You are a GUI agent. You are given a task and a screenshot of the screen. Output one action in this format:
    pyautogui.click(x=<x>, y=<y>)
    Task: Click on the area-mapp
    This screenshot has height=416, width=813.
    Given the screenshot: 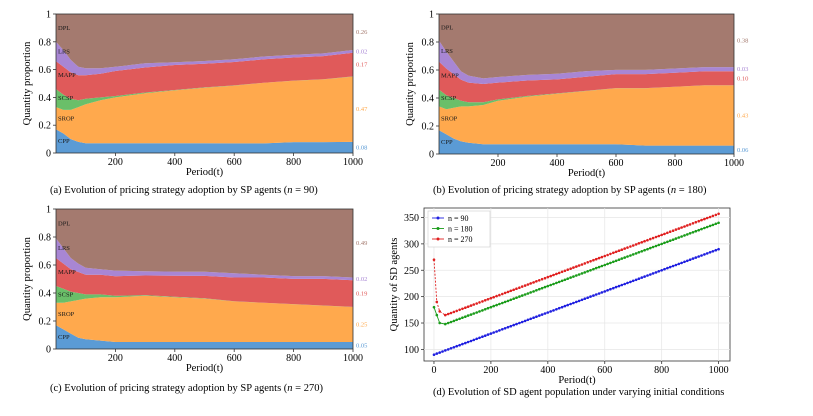 What is the action you would take?
    pyautogui.click(x=204, y=282)
    